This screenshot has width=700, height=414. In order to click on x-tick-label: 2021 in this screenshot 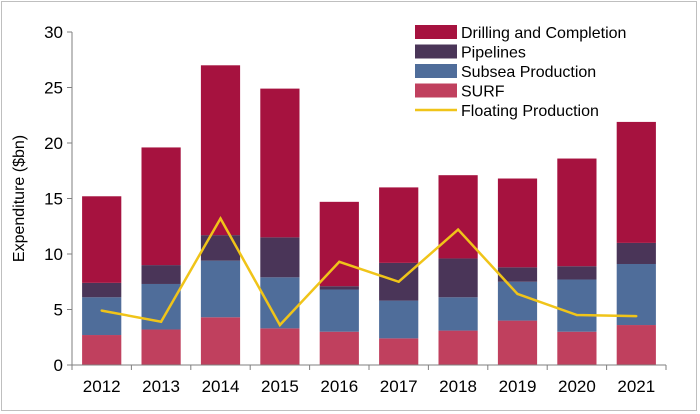, I will do `click(636, 386)`.